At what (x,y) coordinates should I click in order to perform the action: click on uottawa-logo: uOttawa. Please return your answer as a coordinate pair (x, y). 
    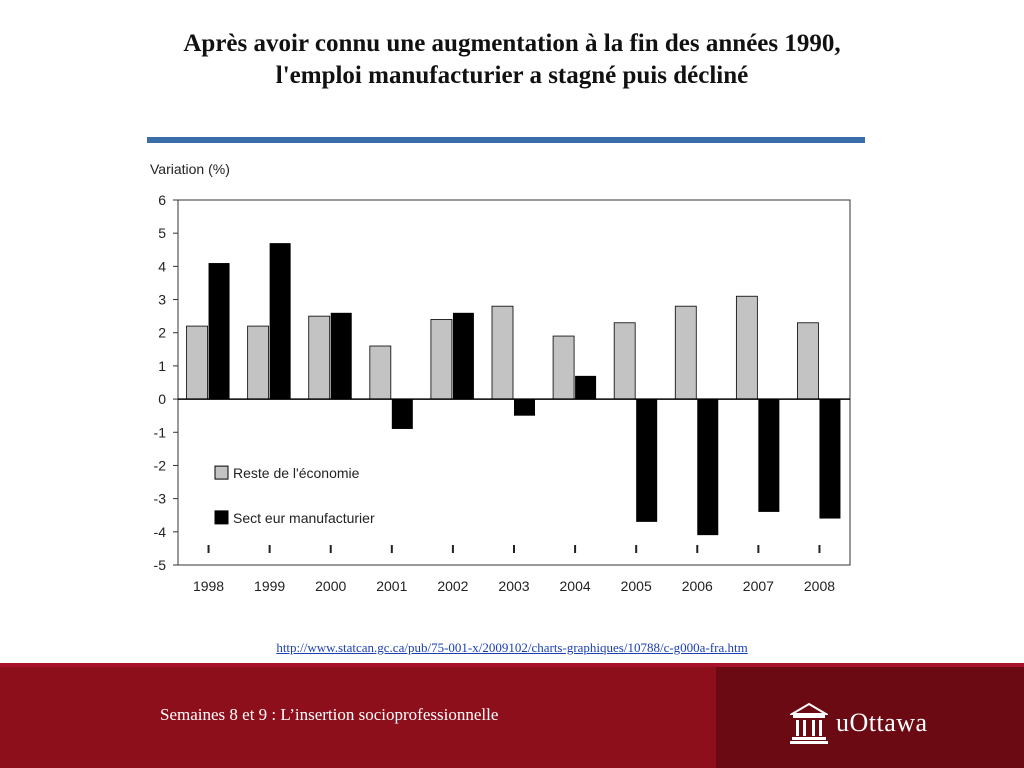
    Looking at the image, I should click on (859, 723).